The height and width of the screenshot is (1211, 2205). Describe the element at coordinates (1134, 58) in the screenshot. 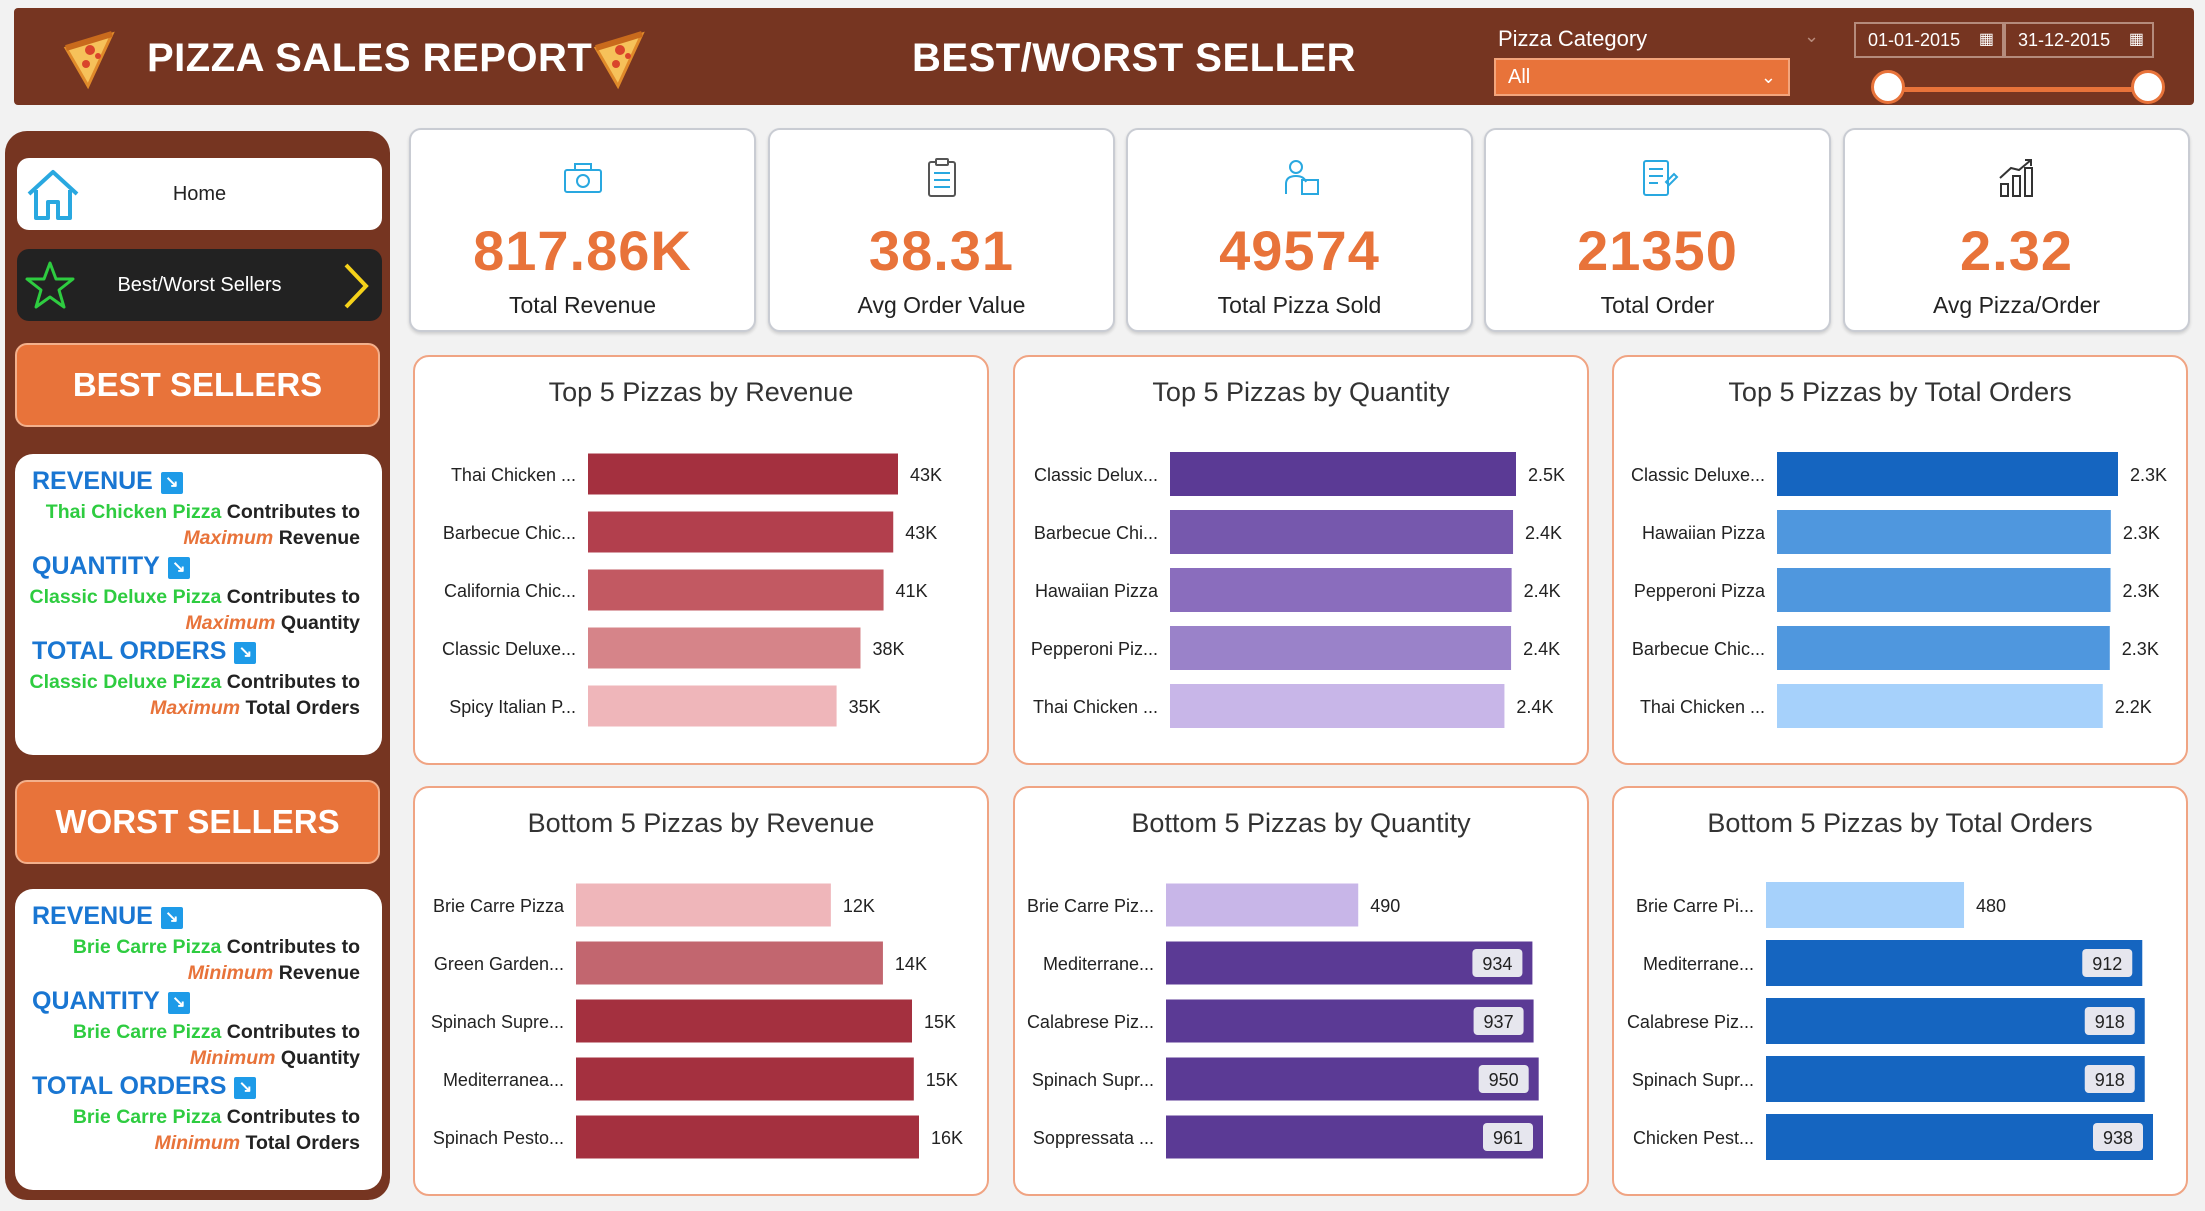

I see `page-title: BEST/WORST SELLER` at that location.